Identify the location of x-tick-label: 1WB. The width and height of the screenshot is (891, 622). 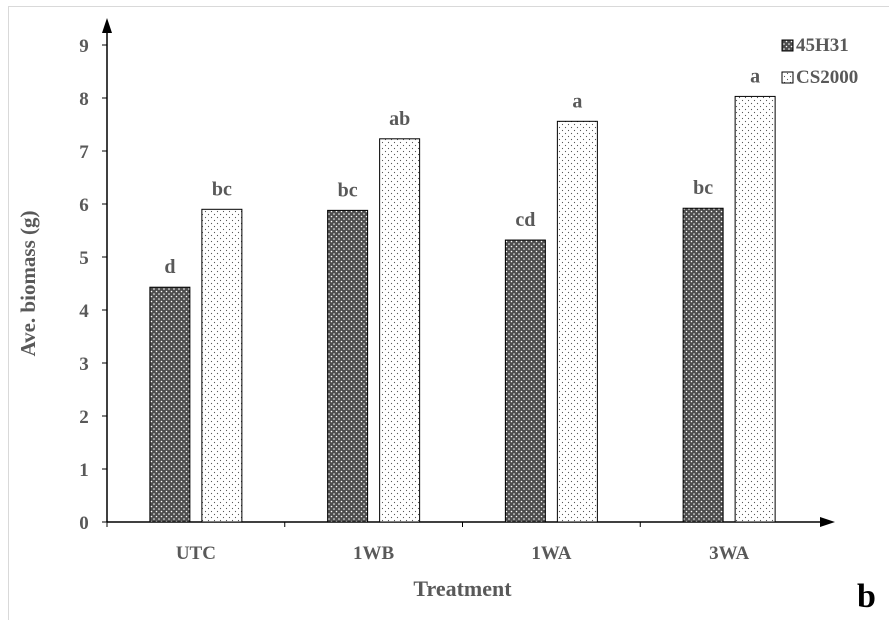
(374, 553).